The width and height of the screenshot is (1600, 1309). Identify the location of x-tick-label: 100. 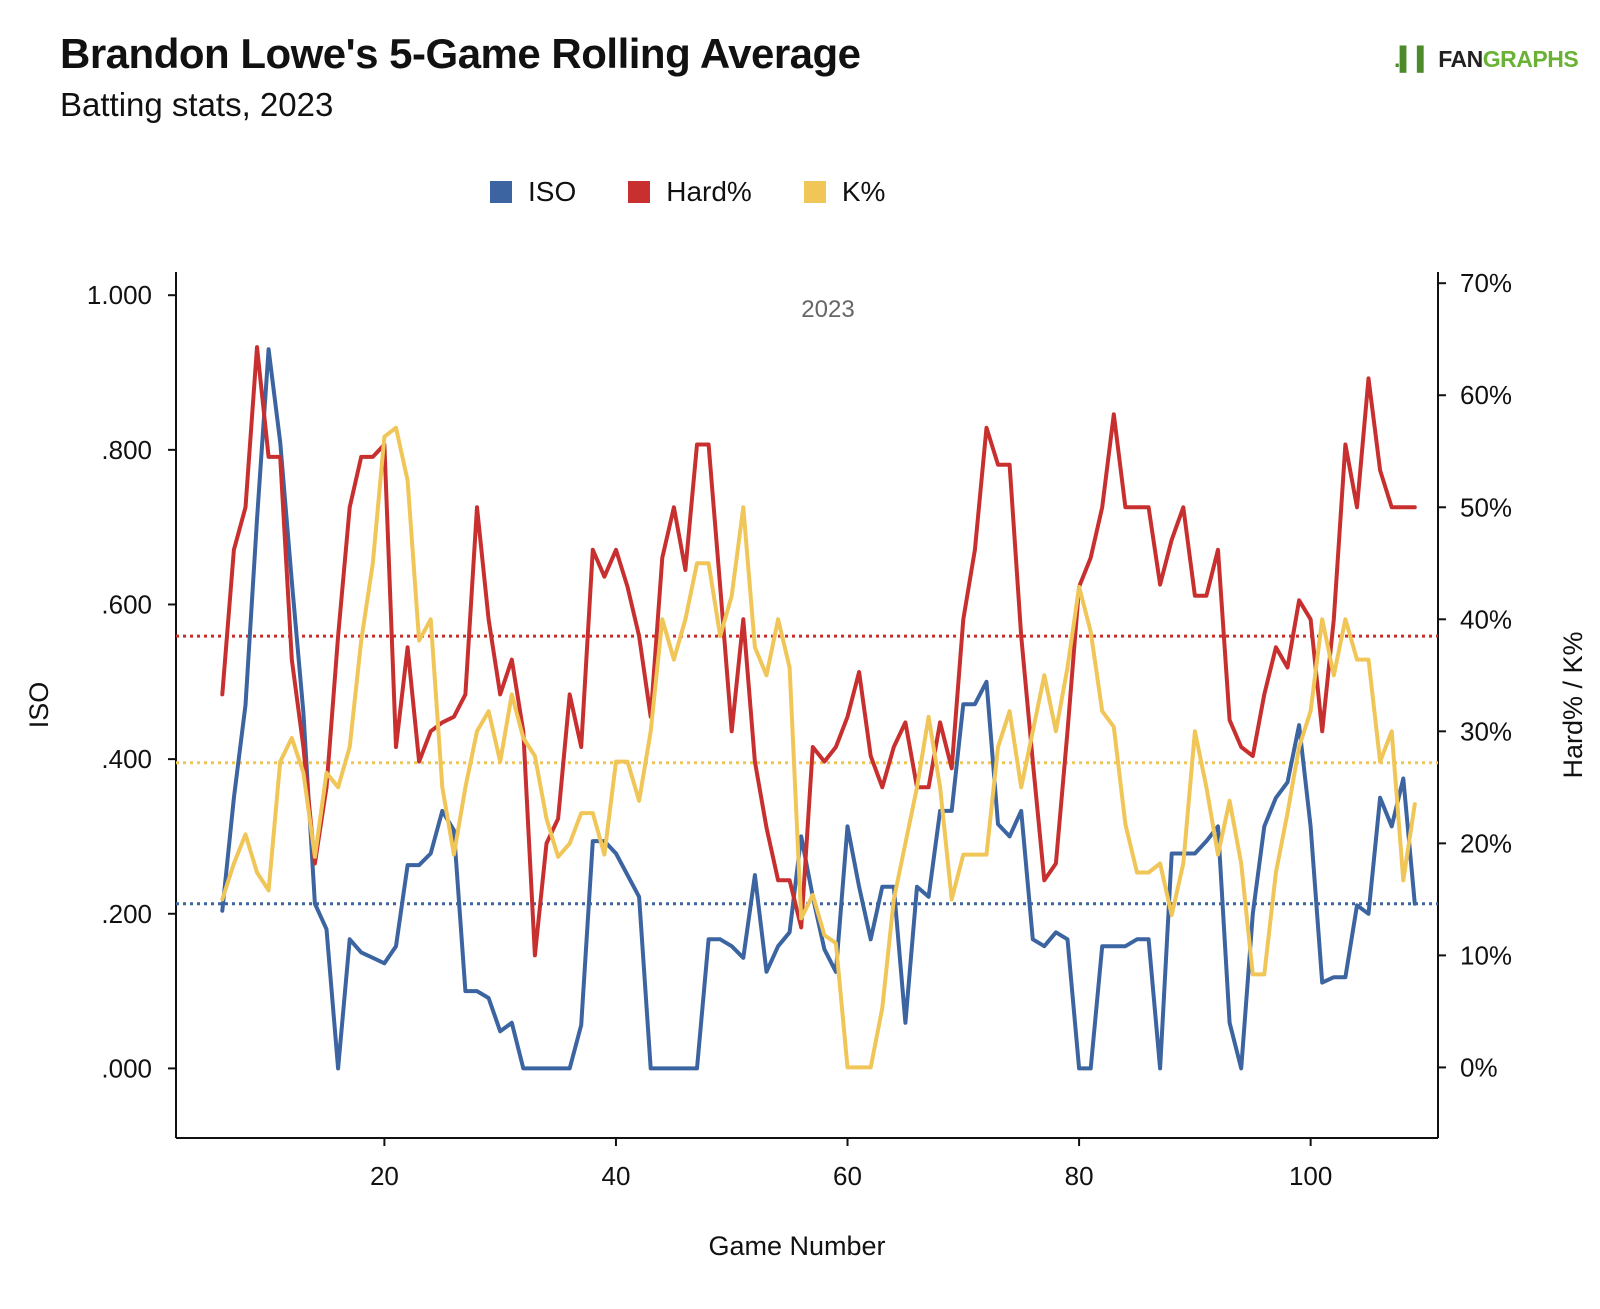
(1310, 1176).